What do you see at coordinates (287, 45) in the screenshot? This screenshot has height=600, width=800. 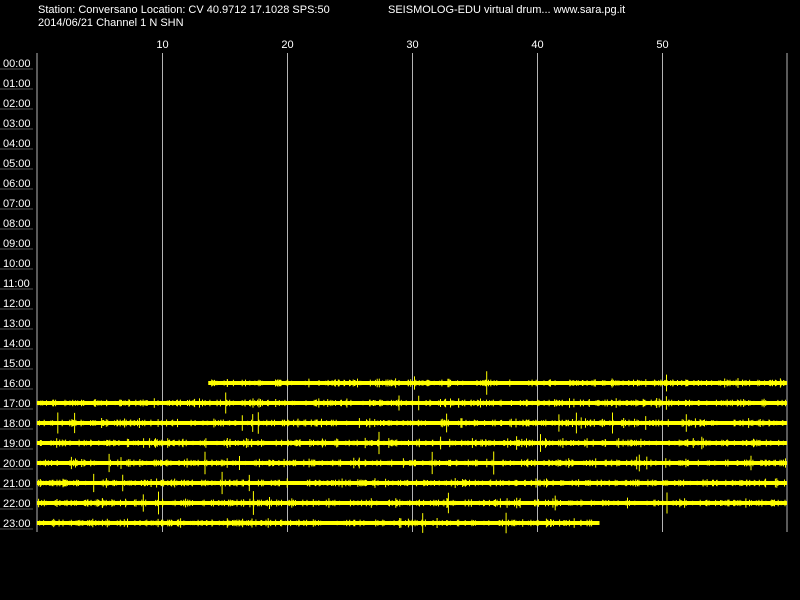 I see `minute-label-20: 20` at bounding box center [287, 45].